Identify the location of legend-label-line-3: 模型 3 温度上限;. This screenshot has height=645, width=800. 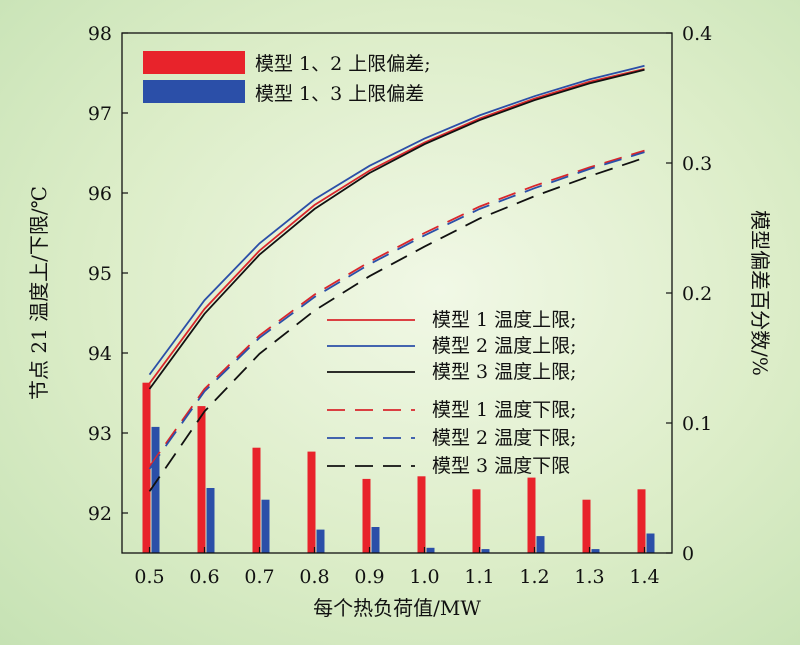
(504, 372).